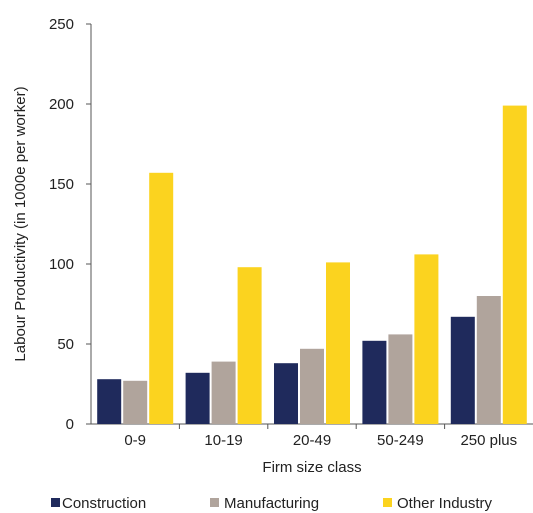 Image resolution: width=533 pixels, height=513 pixels. I want to click on y-axis: 0 50 100 150 200 250, so click(70, 224).